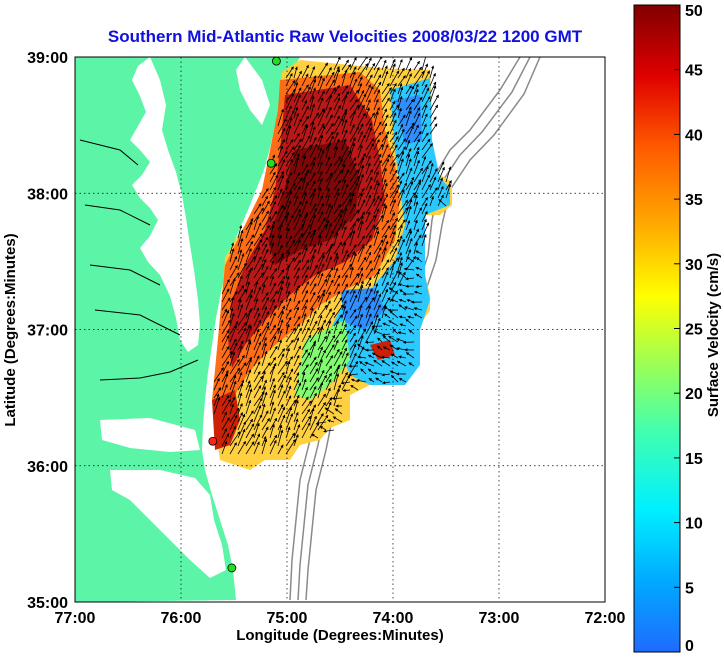 The width and height of the screenshot is (724, 659). Describe the element at coordinates (47, 331) in the screenshot. I see `y-tick-labels: 35:00 36:00 37:00 38:00 39:00` at that location.